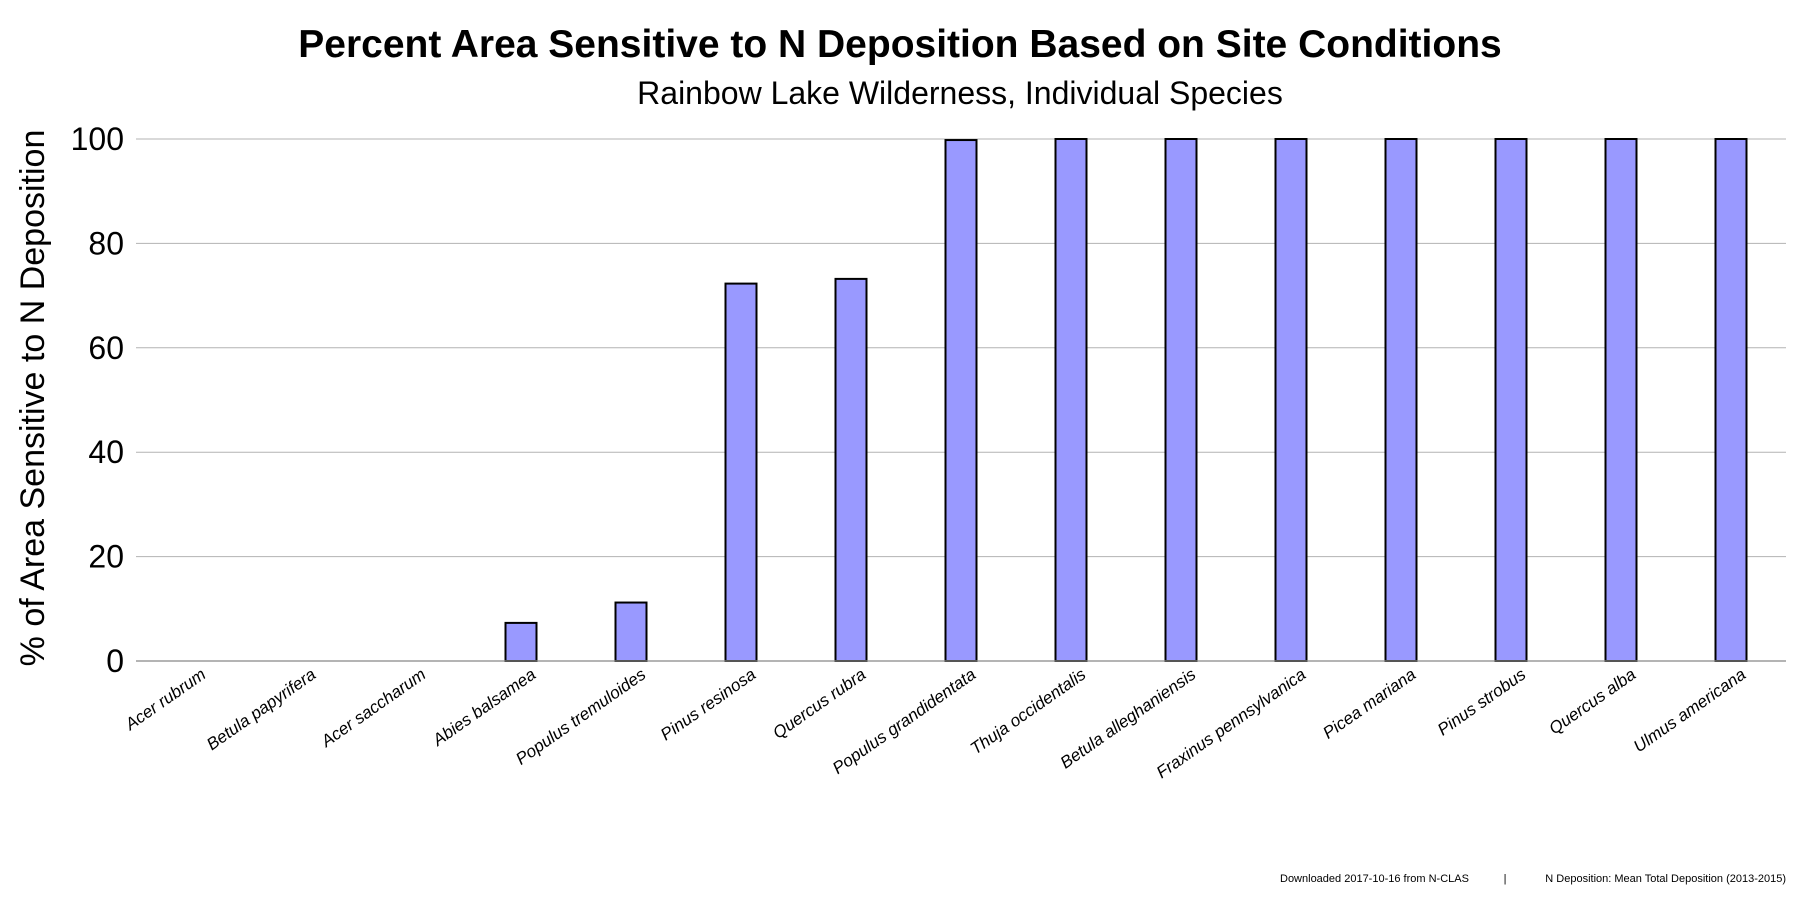  I want to click on y-tick-label: 20, so click(106, 557).